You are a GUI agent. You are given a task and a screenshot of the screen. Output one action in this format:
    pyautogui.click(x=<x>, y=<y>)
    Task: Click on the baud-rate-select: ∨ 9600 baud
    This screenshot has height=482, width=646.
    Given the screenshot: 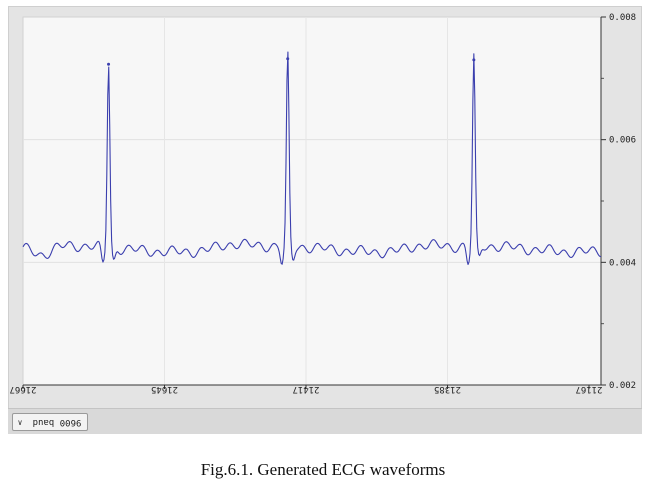 What is the action you would take?
    pyautogui.click(x=50, y=422)
    